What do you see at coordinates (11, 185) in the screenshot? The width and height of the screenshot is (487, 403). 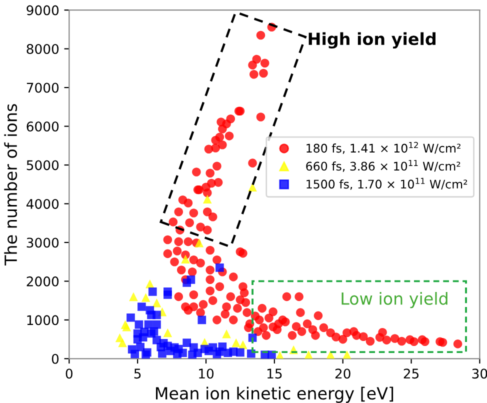 I see `y-axis-title: The number of ions` at bounding box center [11, 185].